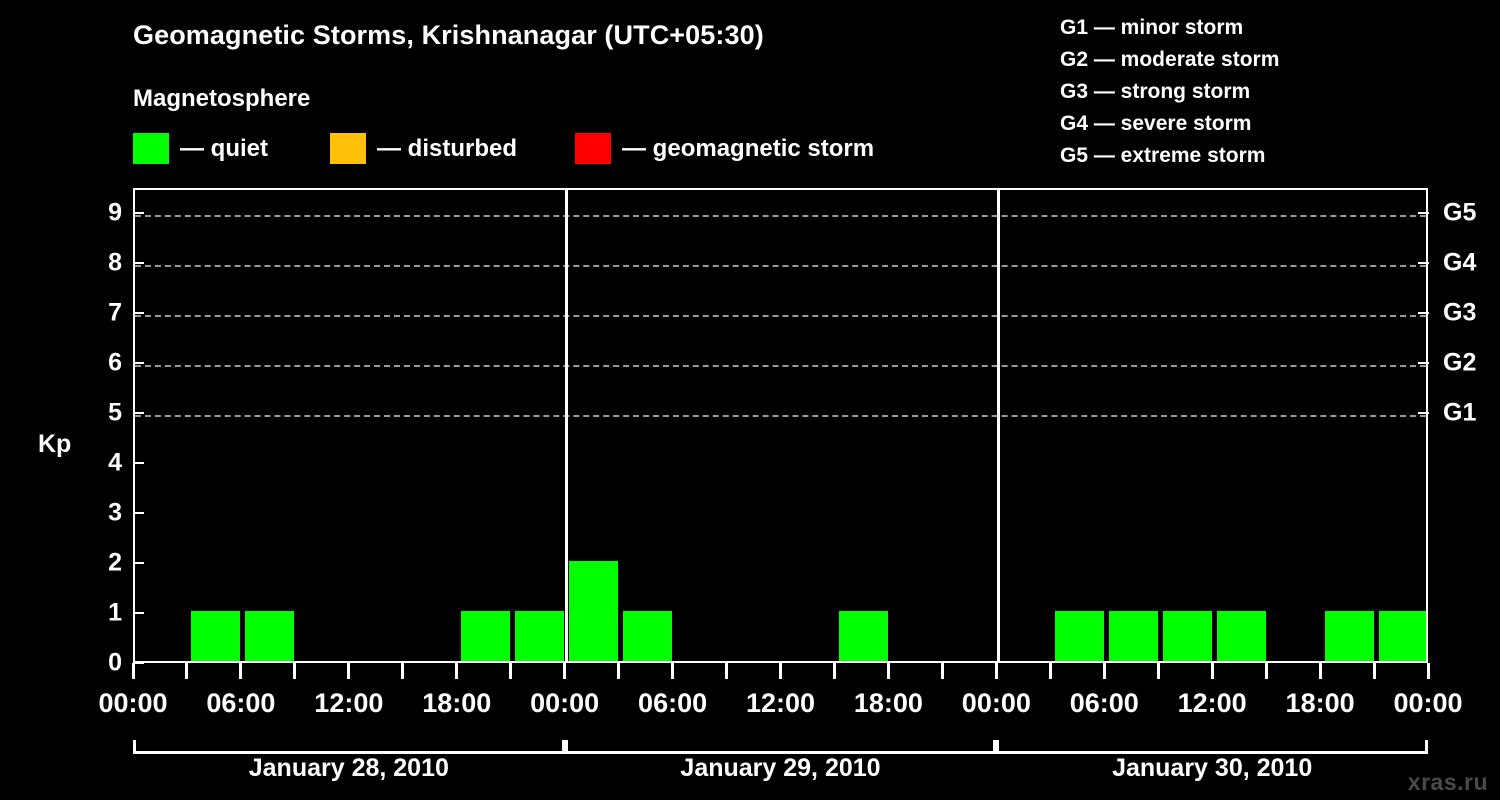 The image size is (1500, 800). Describe the element at coordinates (1423, 313) in the screenshot. I see `g-tick-mark-g3` at that location.